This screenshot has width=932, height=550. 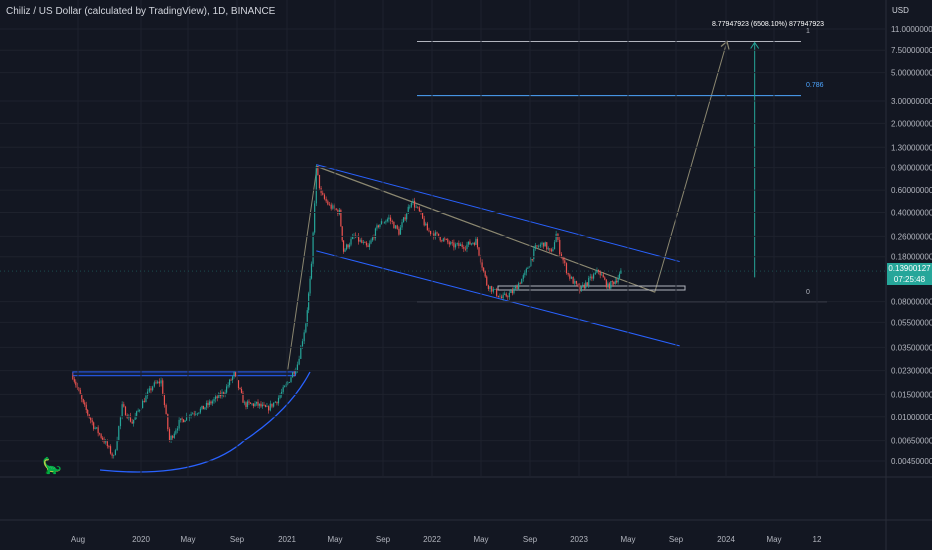 What do you see at coordinates (52, 466) in the screenshot?
I see `tradingview-logo-icon: 🦕` at bounding box center [52, 466].